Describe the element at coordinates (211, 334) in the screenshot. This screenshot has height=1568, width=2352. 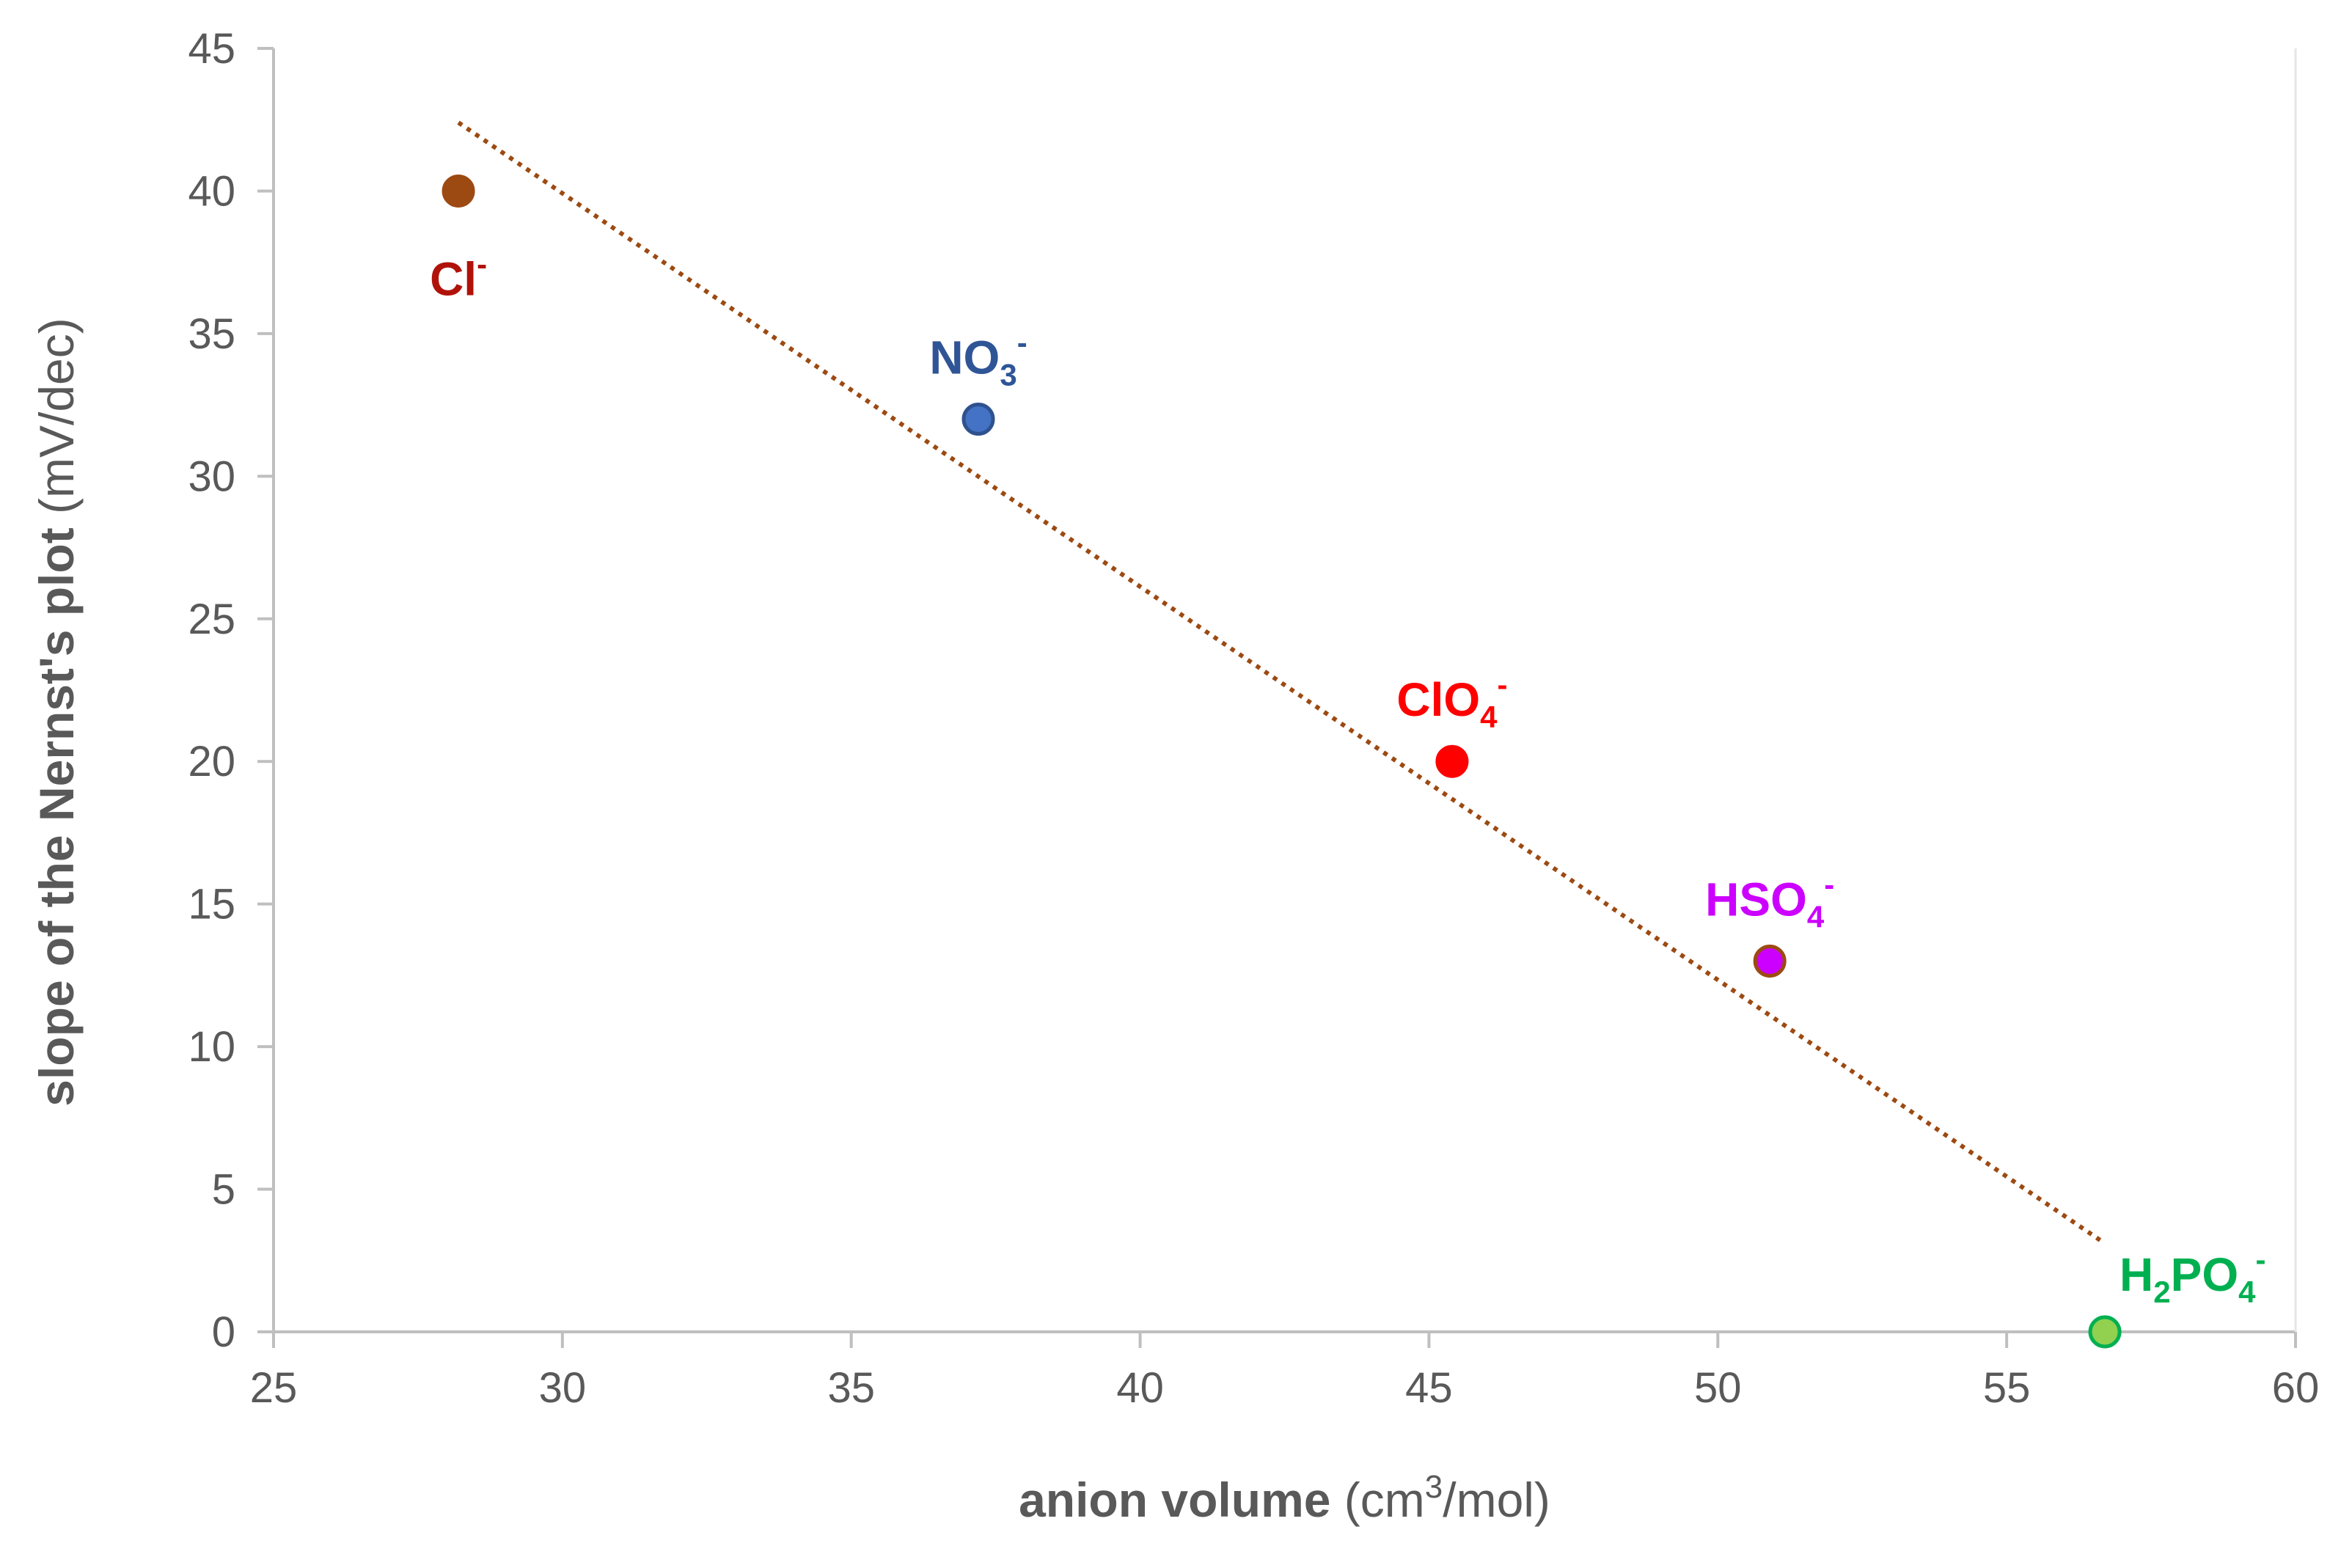
I see `y-tick-label: 35` at that location.